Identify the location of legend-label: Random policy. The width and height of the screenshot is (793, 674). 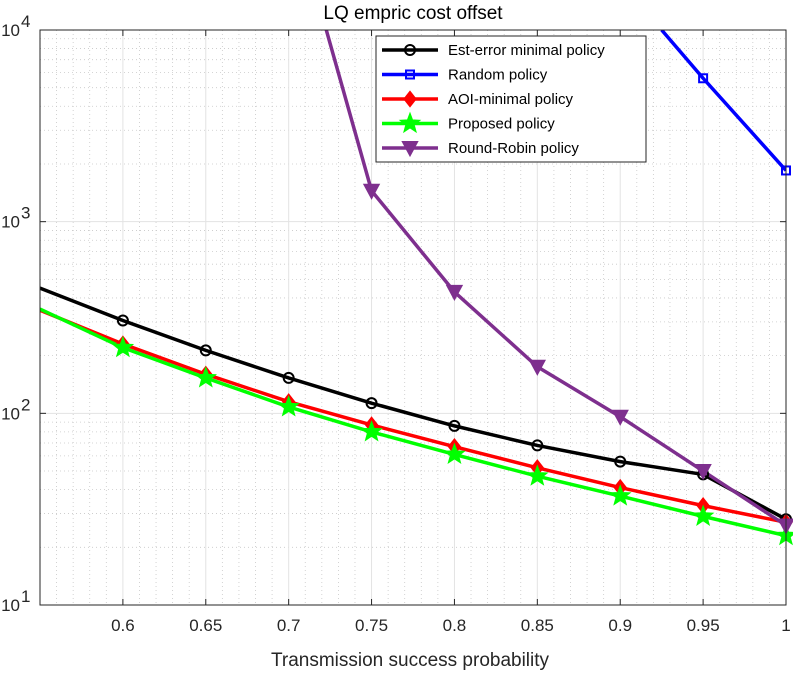
(498, 75).